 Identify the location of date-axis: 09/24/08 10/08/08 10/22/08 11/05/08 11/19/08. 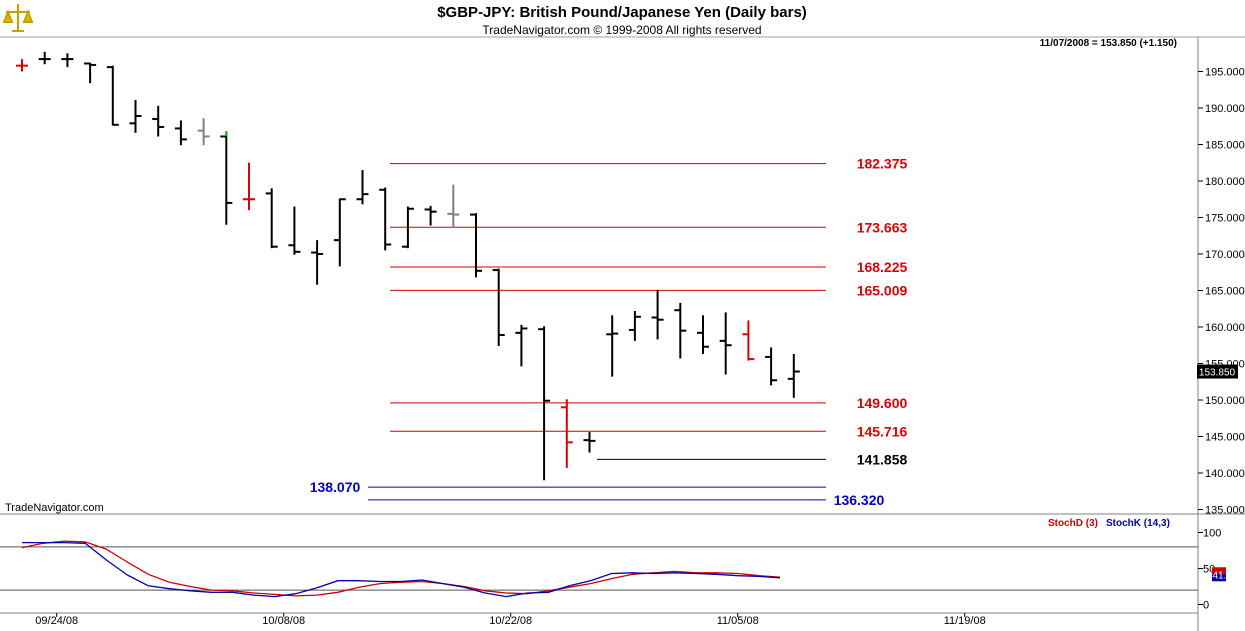
(510, 620).